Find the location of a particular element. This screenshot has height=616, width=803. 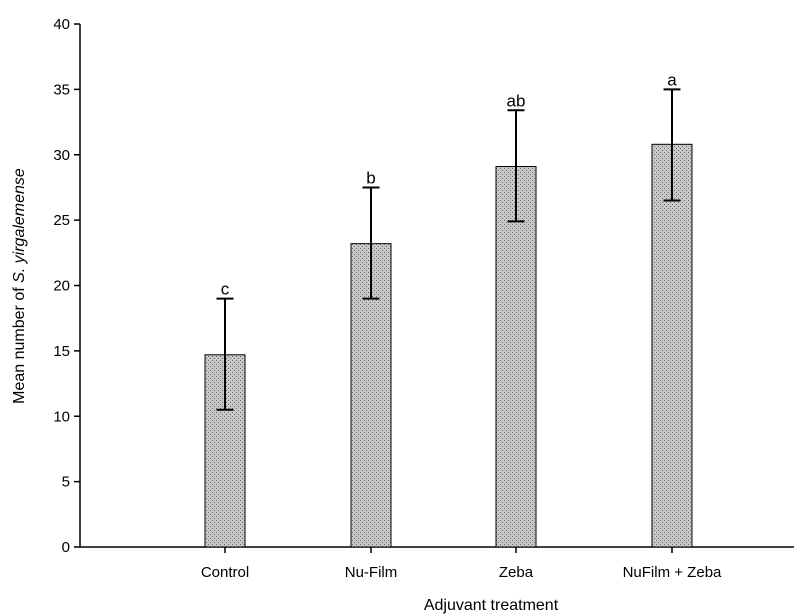

x-axis-title: Adjuvant treatment is located at coordinates (491, 605).